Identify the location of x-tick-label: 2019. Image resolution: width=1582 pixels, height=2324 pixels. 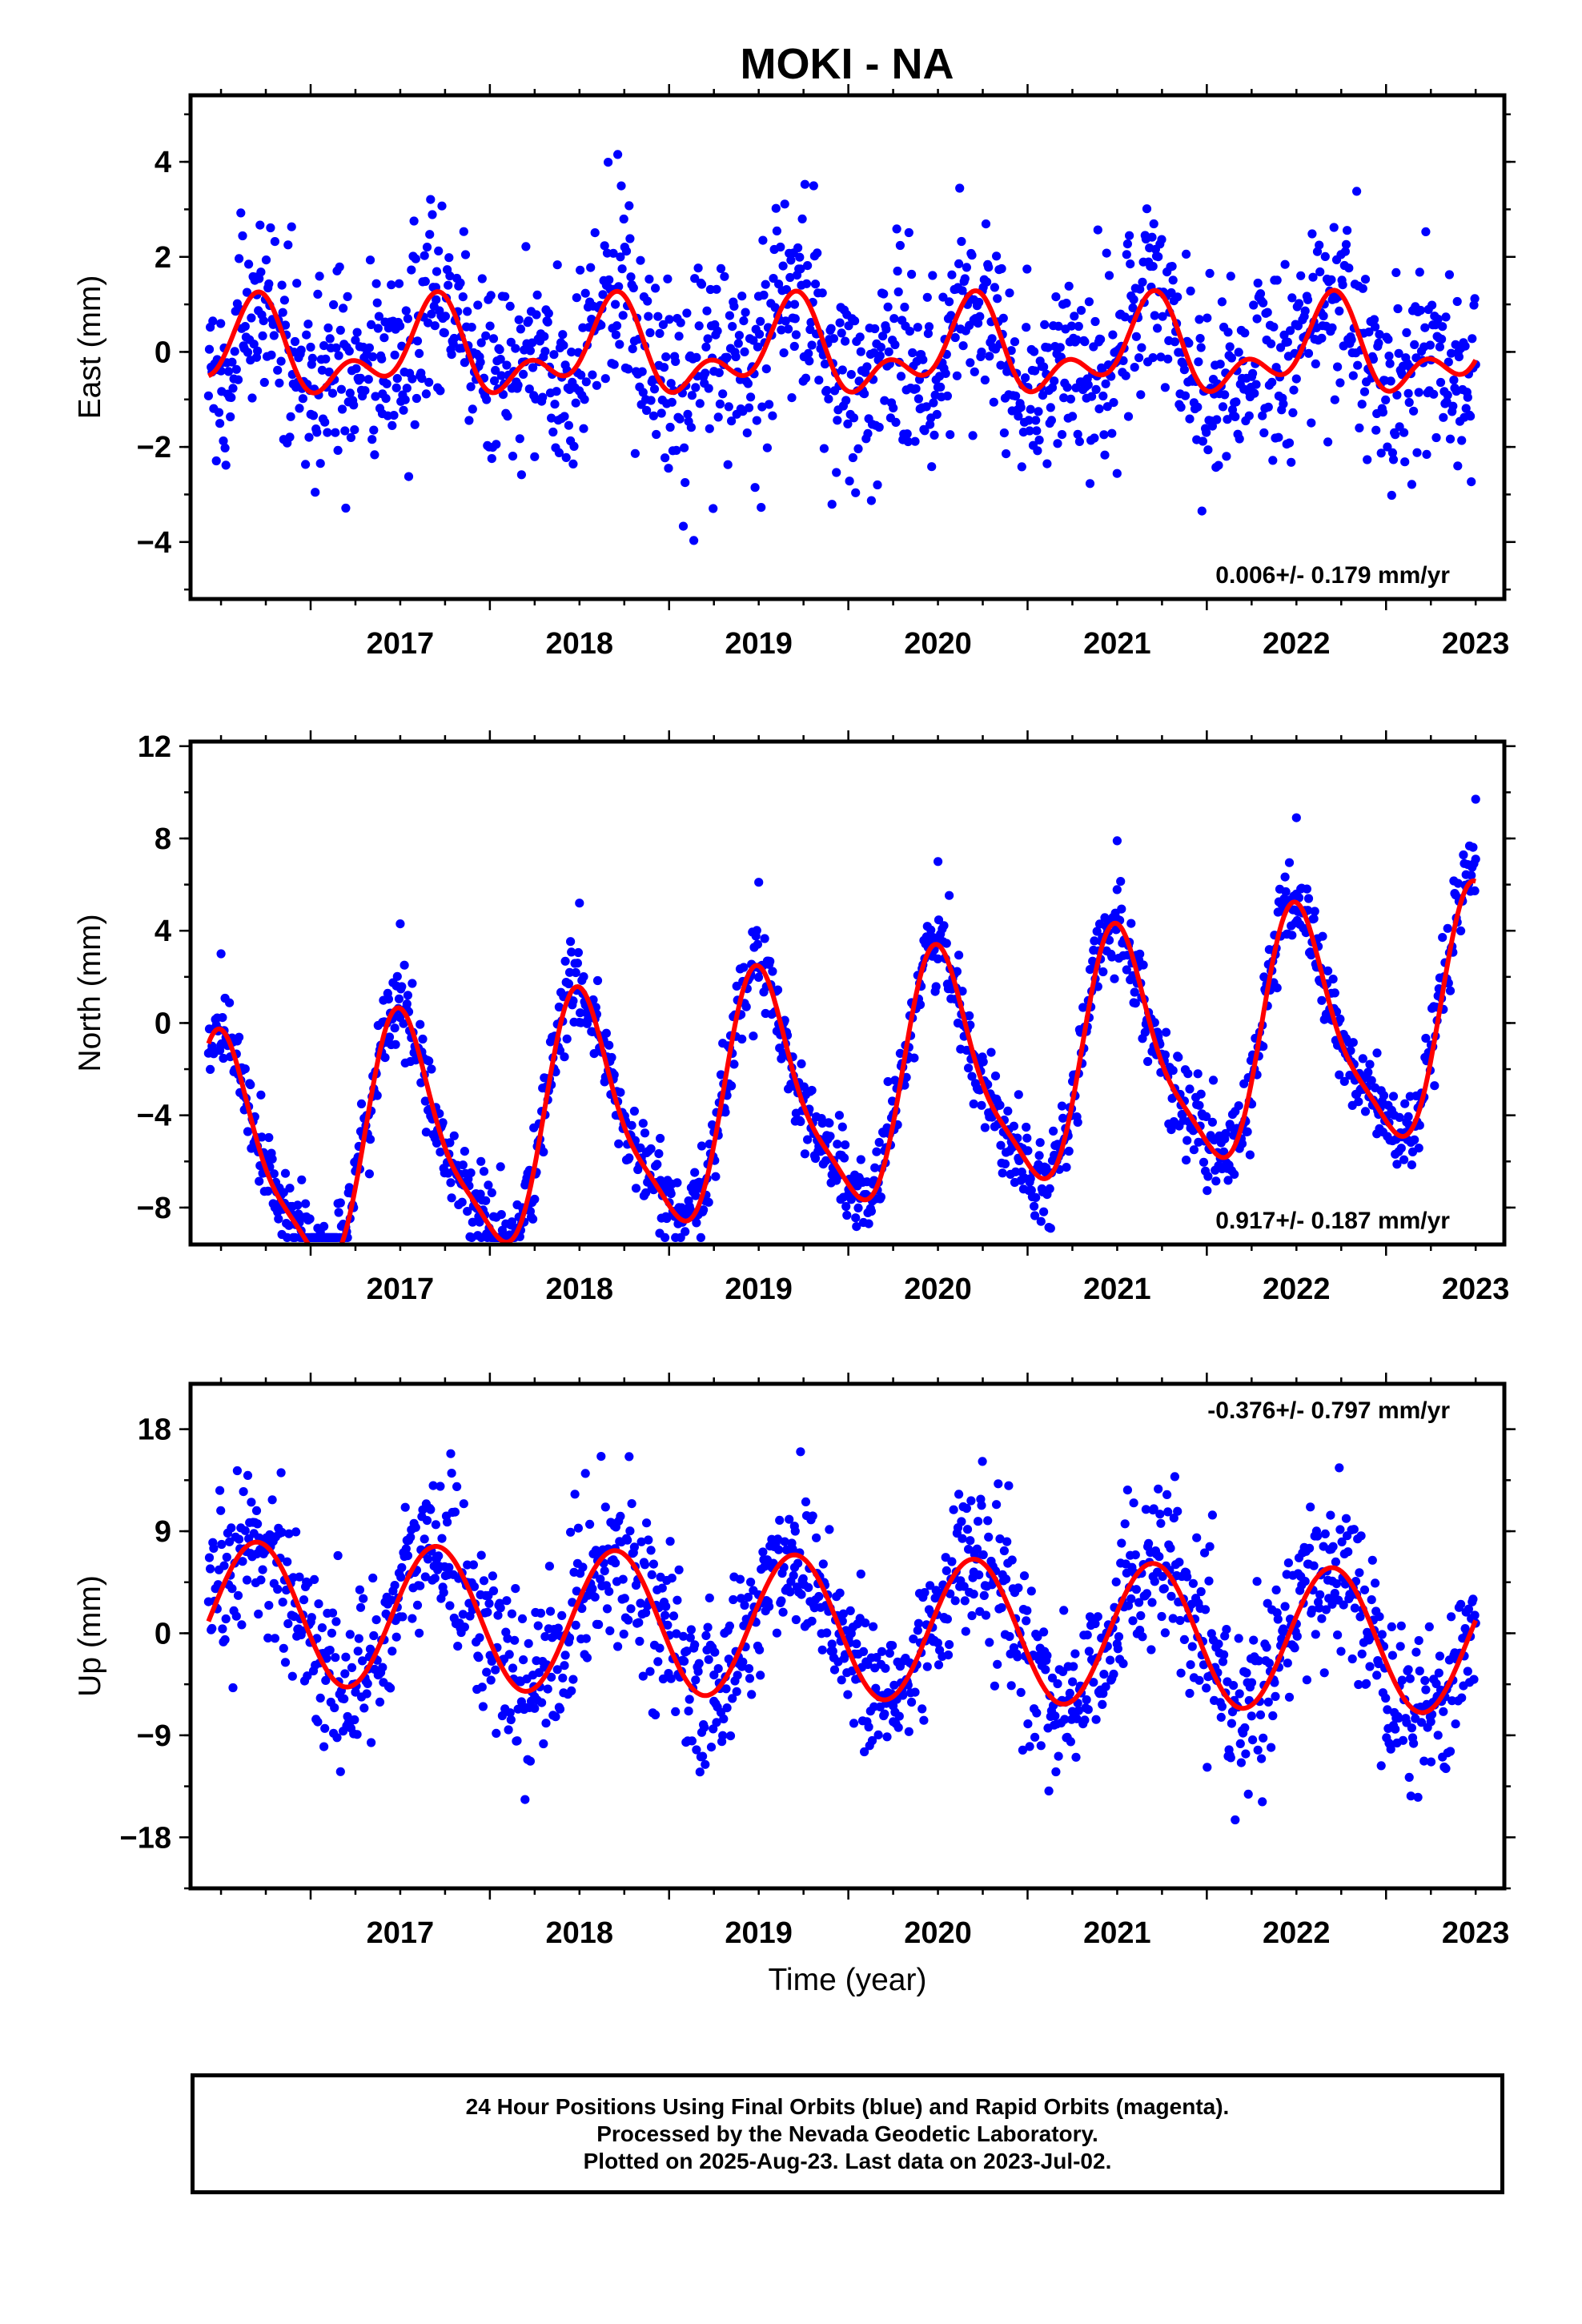
(759, 1933).